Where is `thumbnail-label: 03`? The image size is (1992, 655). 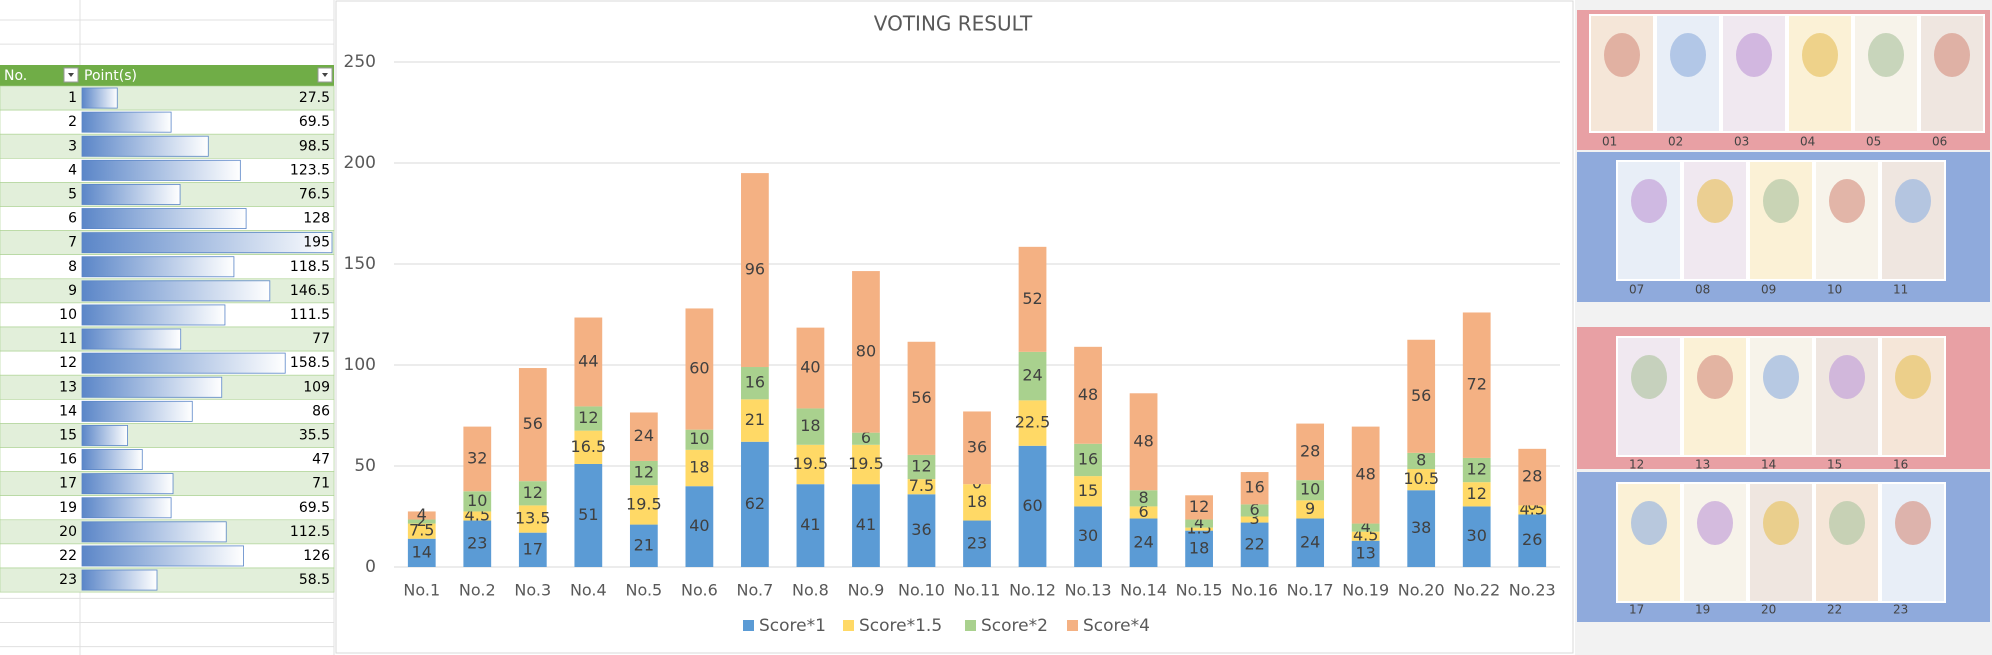
thumbnail-label: 03 is located at coordinates (1741, 142).